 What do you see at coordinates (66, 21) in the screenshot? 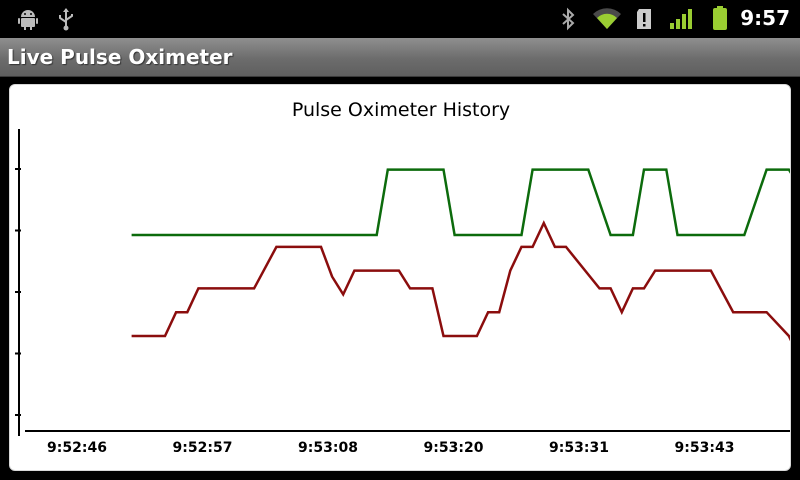
I see `usb-icon` at bounding box center [66, 21].